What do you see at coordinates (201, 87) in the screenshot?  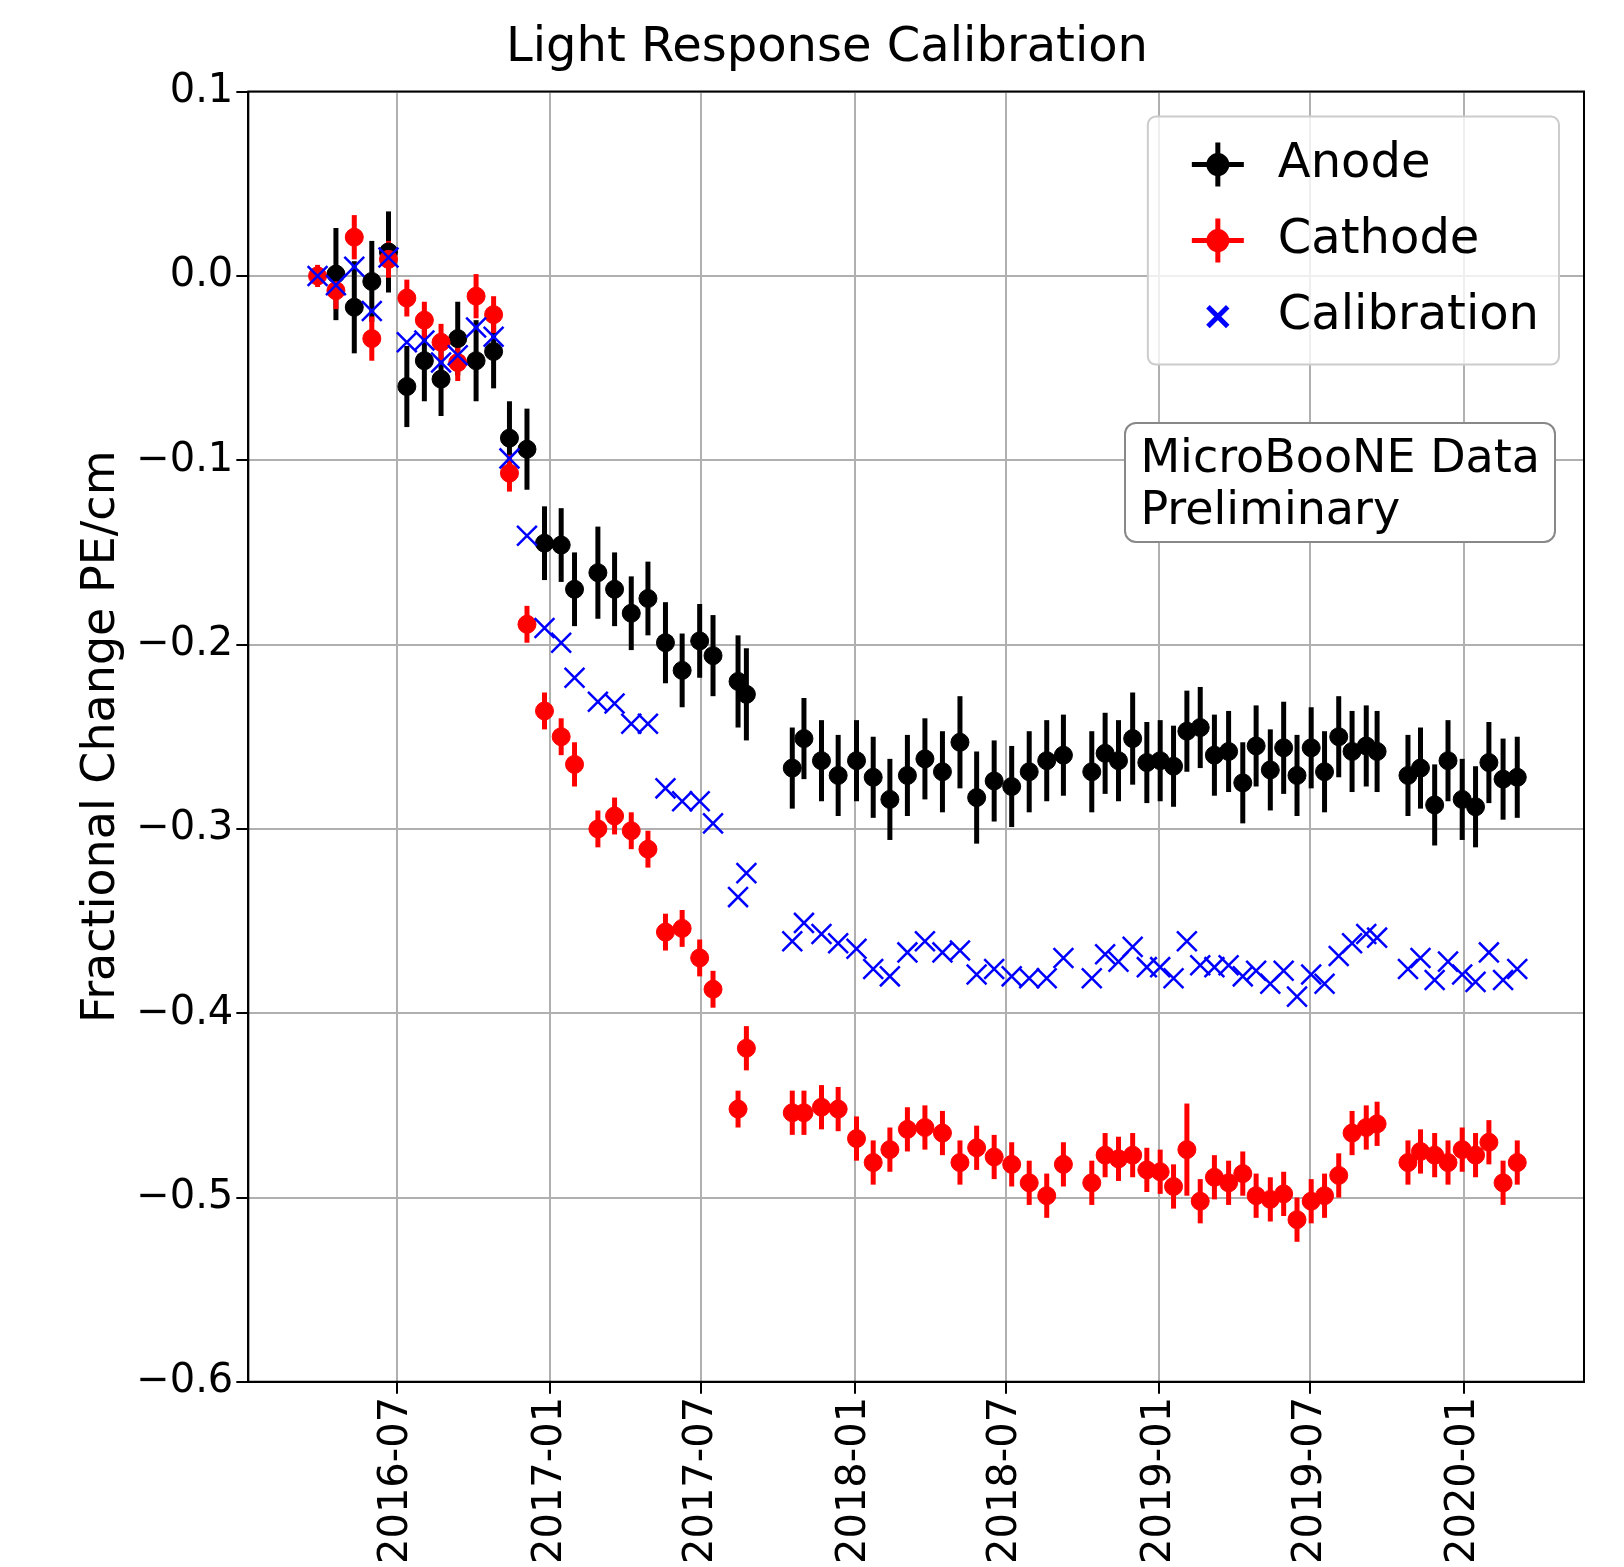 I see `y-tick-label: 0.1` at bounding box center [201, 87].